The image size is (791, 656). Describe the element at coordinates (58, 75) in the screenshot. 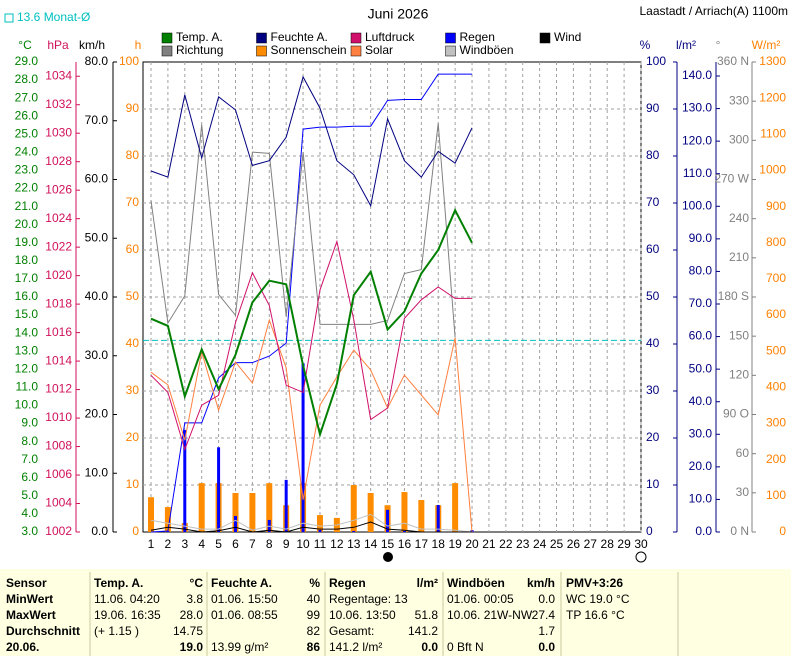

I see `y-tick-label: 1034` at that location.